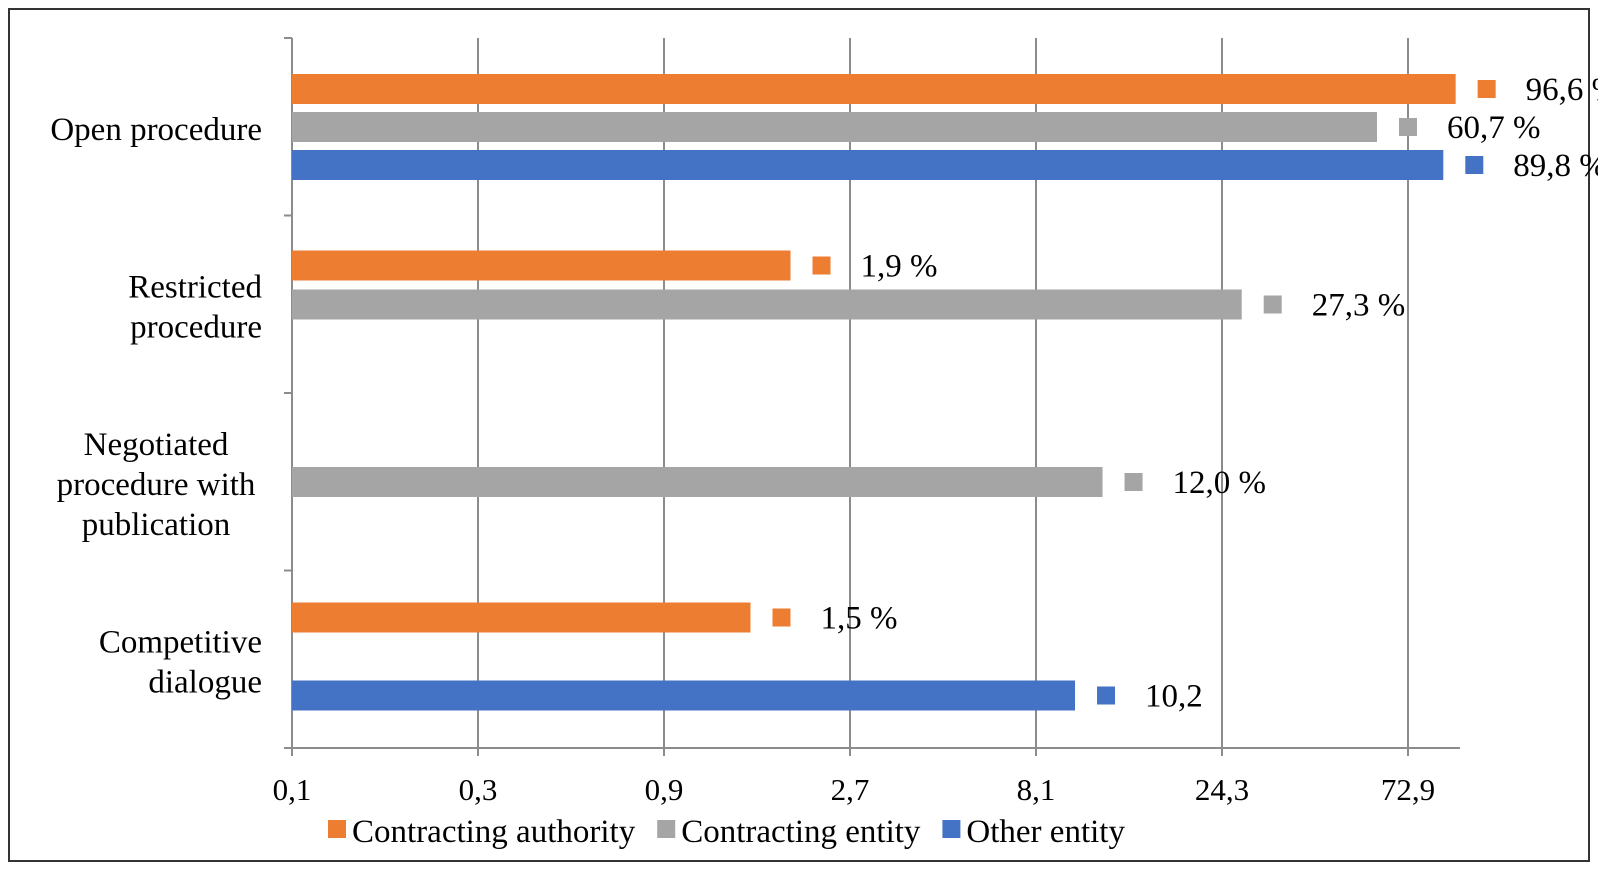 The height and width of the screenshot is (870, 1598). Describe the element at coordinates (156, 445) in the screenshot. I see `category-label-line: Negotiated` at that location.